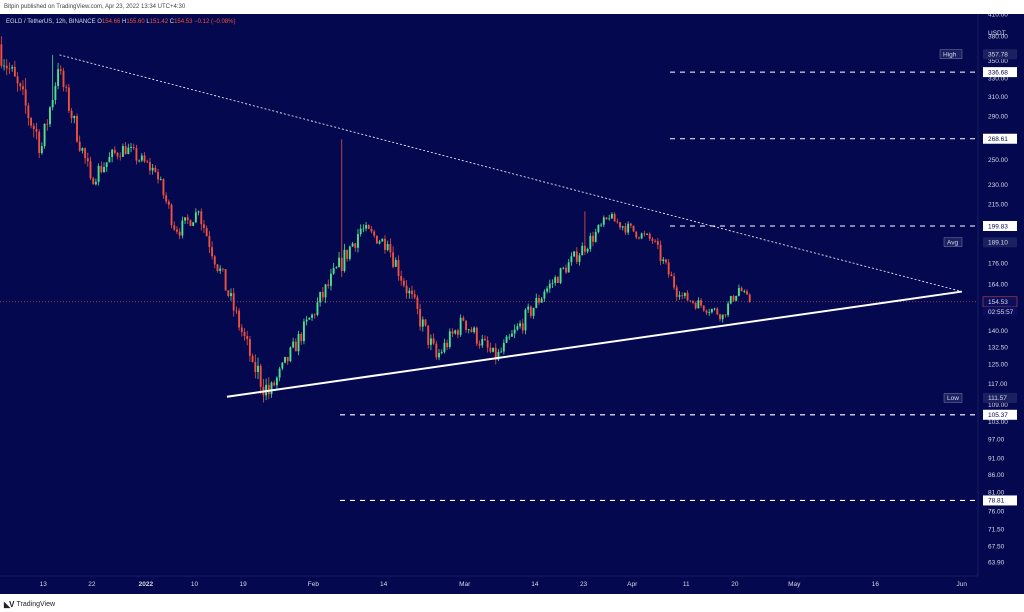 Image resolution: width=1024 pixels, height=612 pixels. Describe the element at coordinates (998, 61) in the screenshot. I see `y-tick-label: 350.00` at that location.